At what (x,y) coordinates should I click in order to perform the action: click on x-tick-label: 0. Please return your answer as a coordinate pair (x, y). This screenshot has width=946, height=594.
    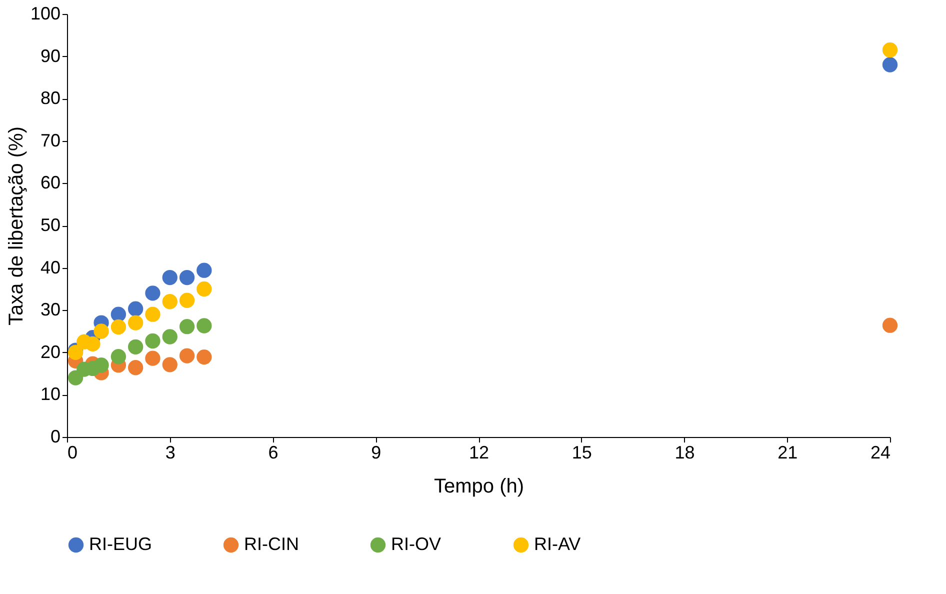
    Looking at the image, I should click on (73, 452).